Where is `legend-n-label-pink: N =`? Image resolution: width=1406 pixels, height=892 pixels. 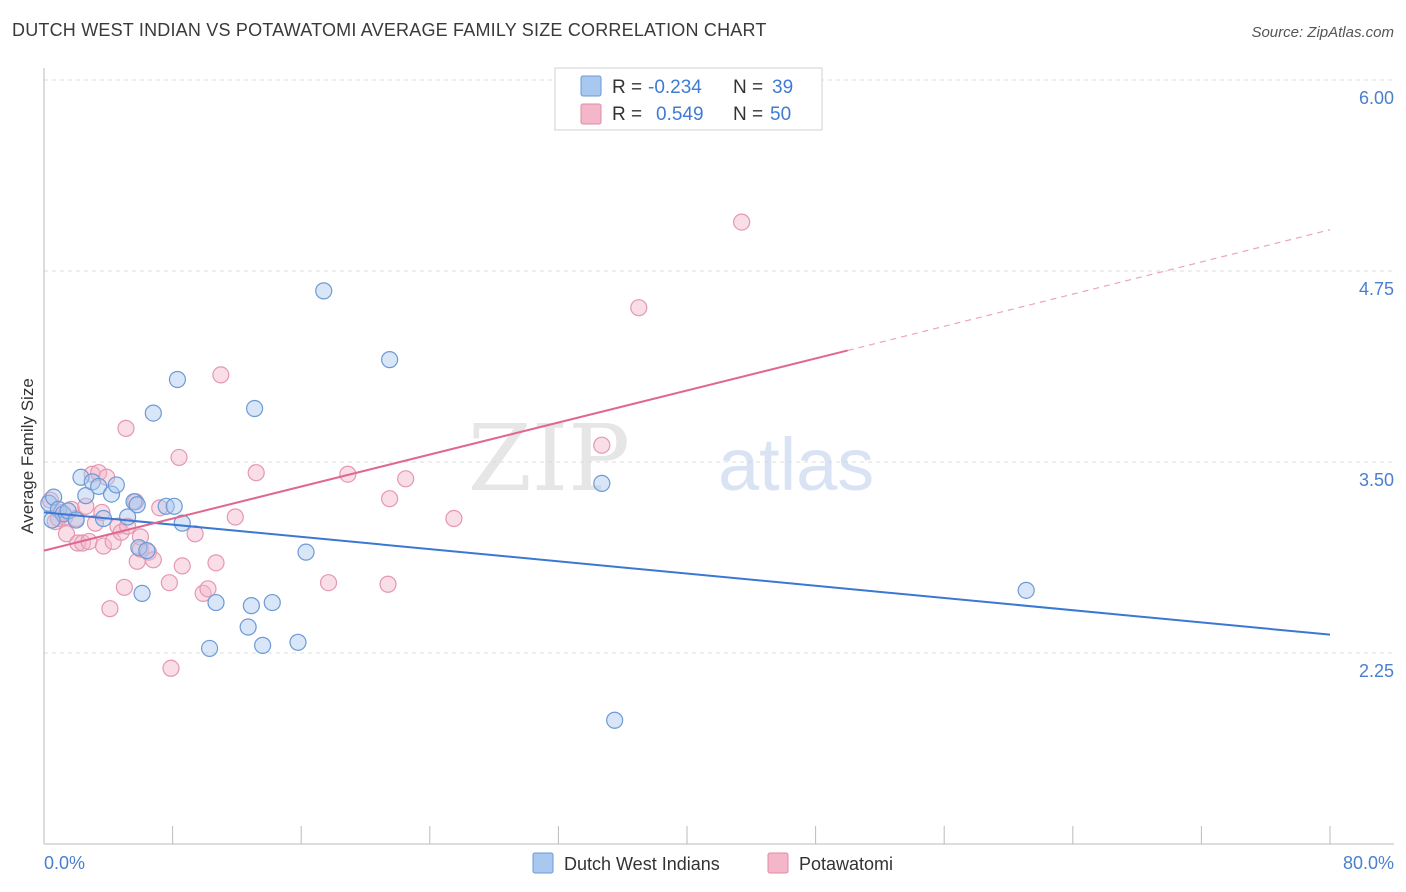
legend-n-label-pink: N = is located at coordinates (748, 114).